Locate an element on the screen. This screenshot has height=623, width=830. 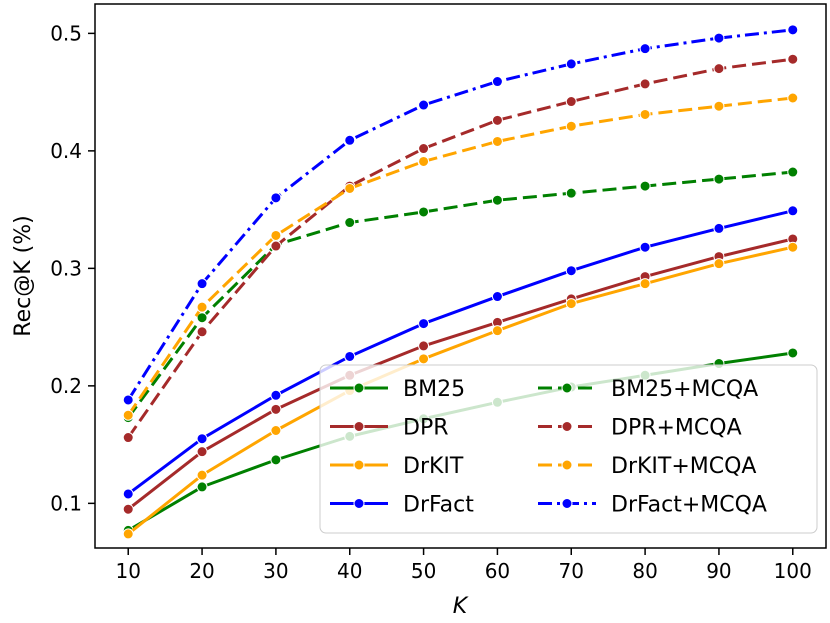
y-axis: 0.1 0.2 0.3 0.4 0.5 is located at coordinates (72, 268).